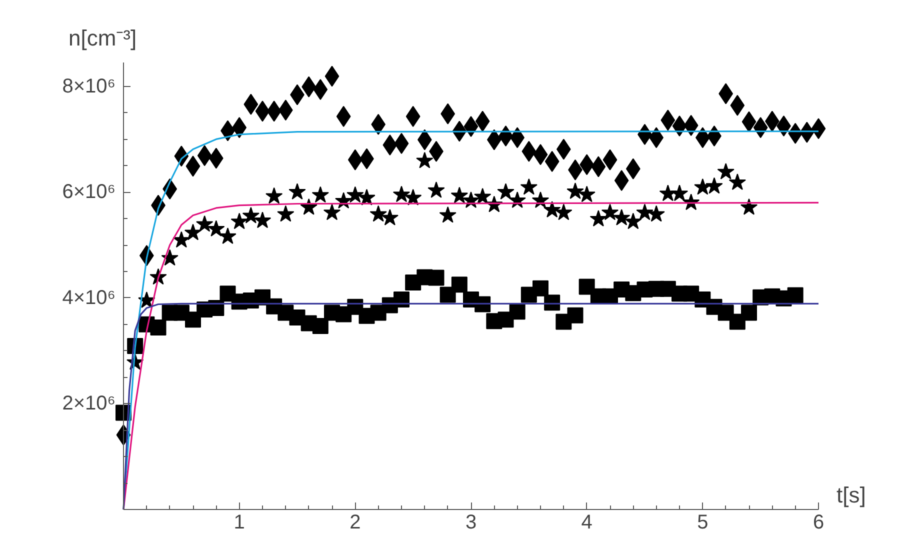 The height and width of the screenshot is (558, 914). I want to click on x-tick-label: 6, so click(818, 523).